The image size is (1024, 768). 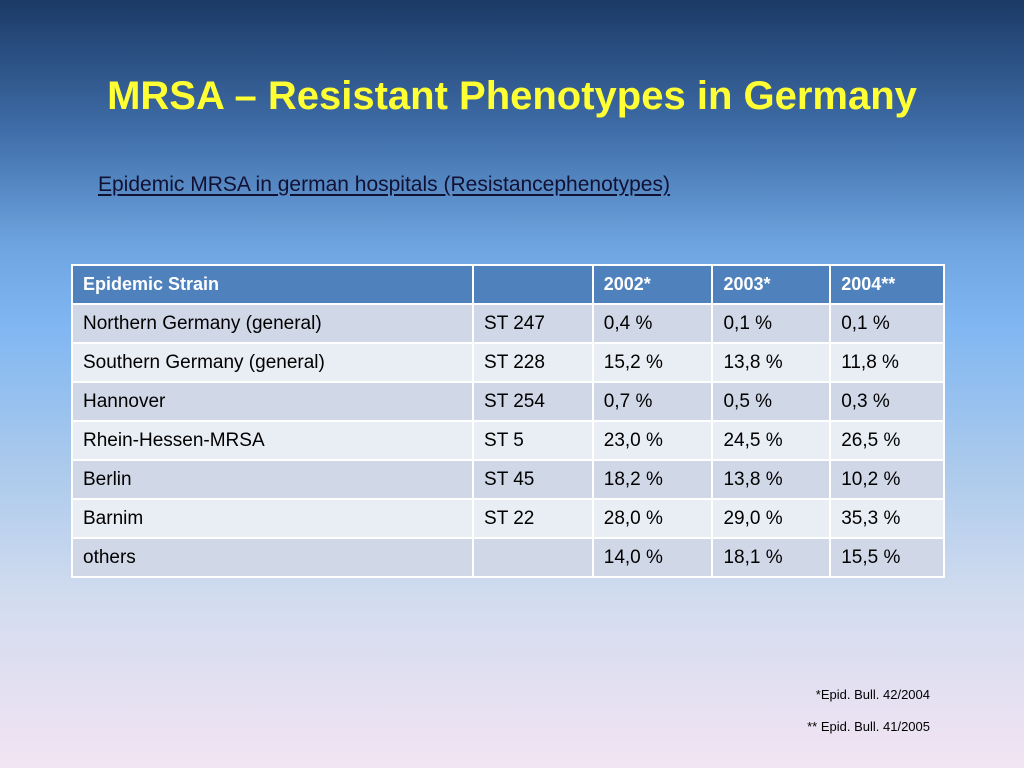 I want to click on header-2004: 2004**, so click(x=887, y=284).